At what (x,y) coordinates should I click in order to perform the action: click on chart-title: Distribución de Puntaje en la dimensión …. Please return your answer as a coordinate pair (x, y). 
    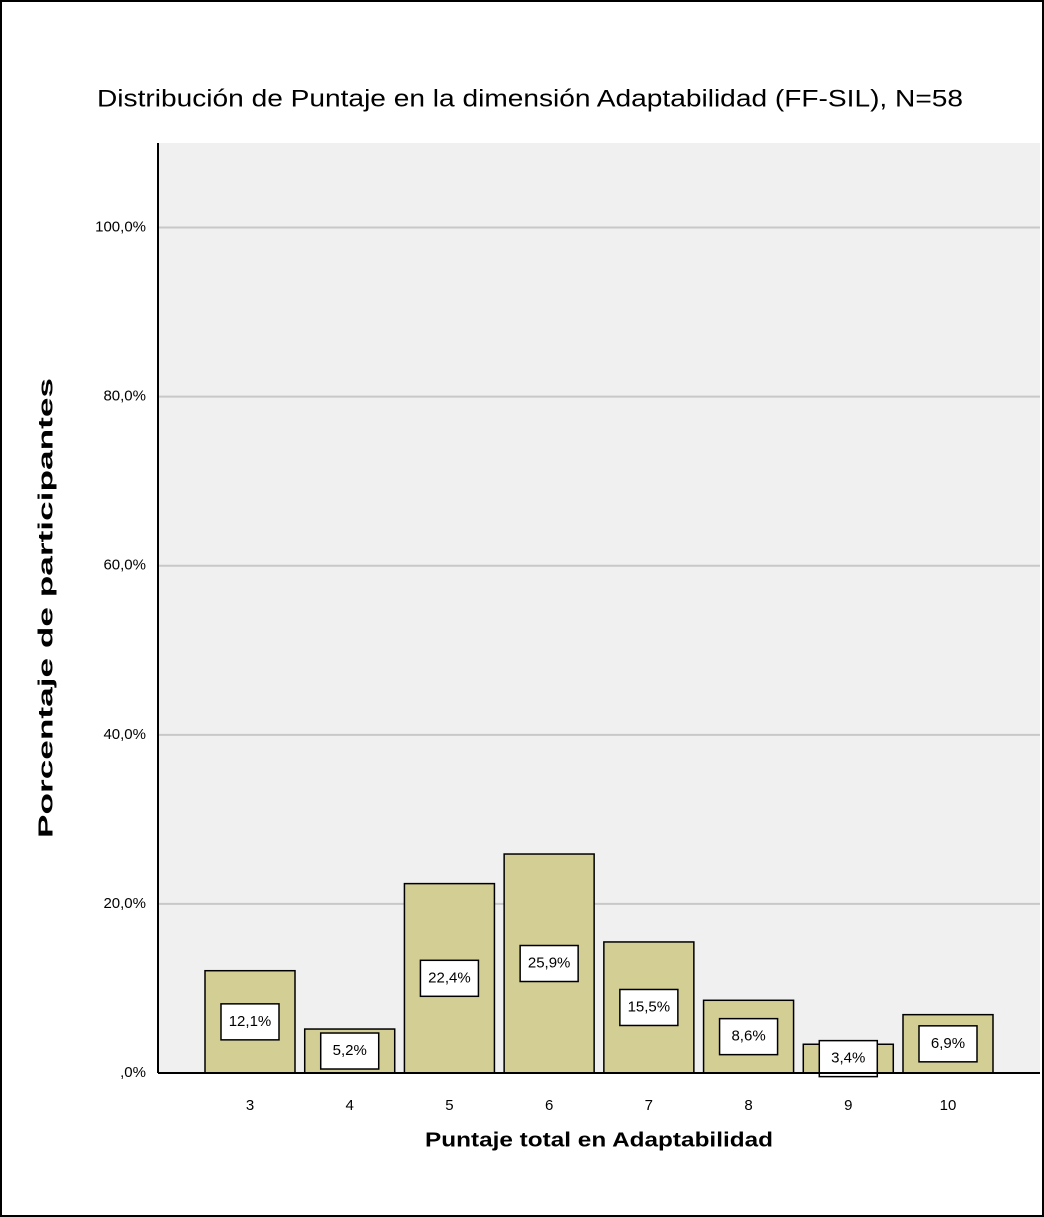
    Looking at the image, I should click on (530, 98).